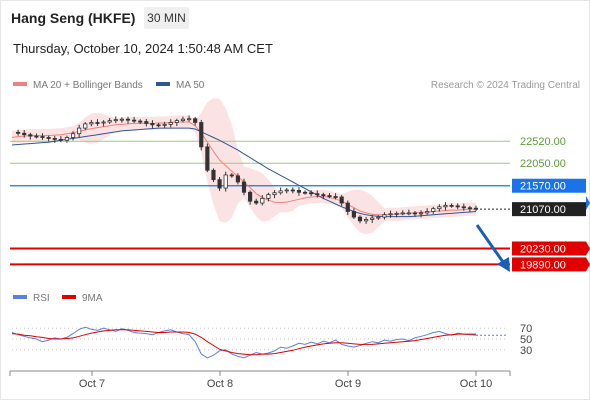  I want to click on forecast-arrow-head, so click(503, 264).